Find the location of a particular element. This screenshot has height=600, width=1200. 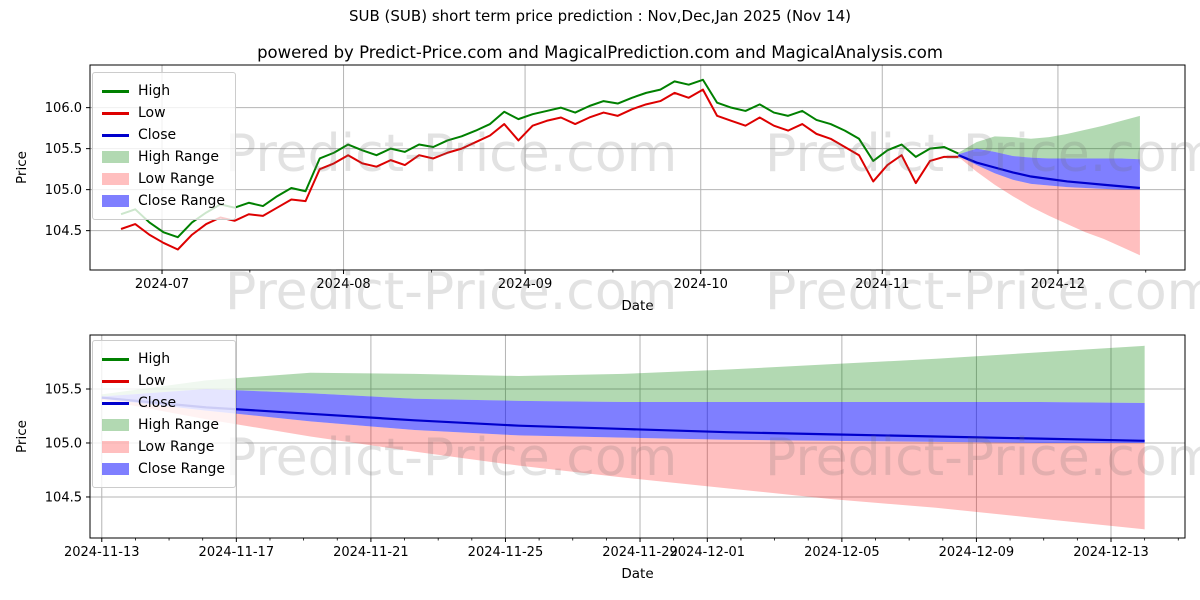

x-tick-label: 2024-11-13 is located at coordinates (102, 552).